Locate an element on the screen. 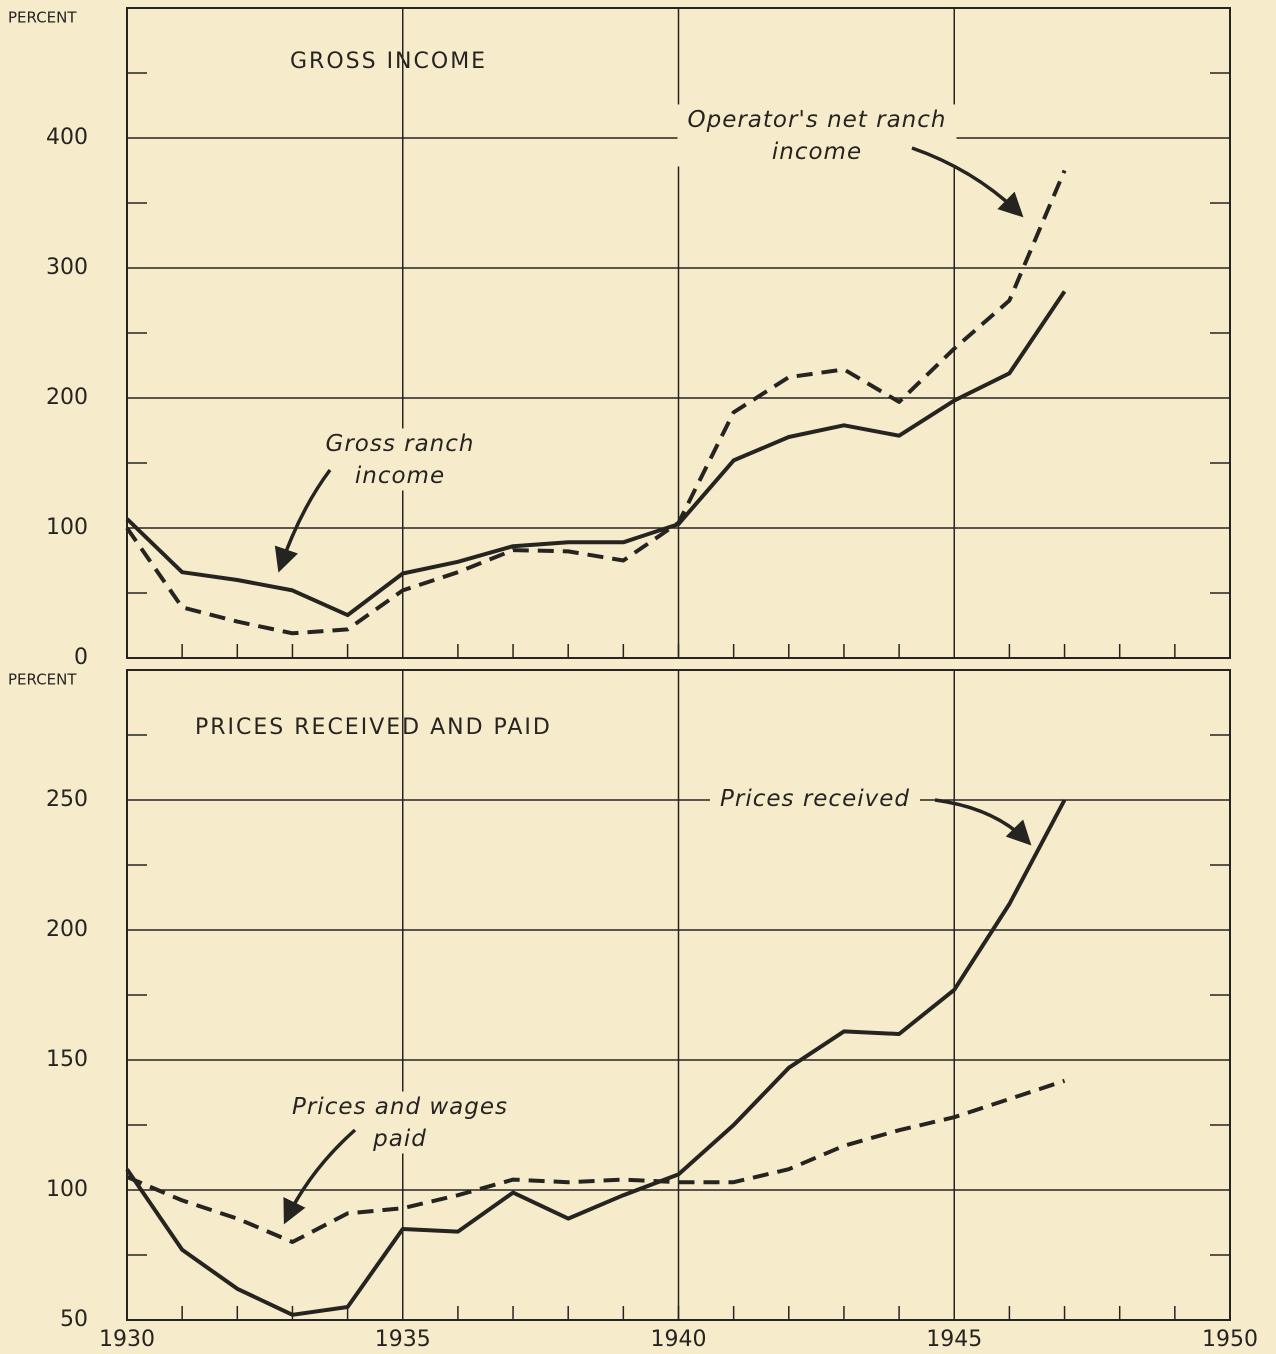 Image resolution: width=1276 pixels, height=1354 pixels. series-label-line: paid is located at coordinates (399, 1139).